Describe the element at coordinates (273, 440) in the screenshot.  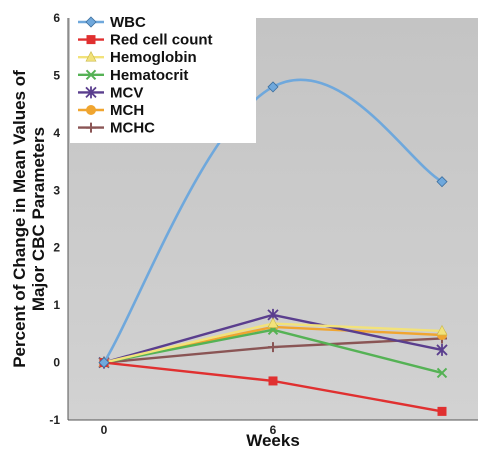
I see `x-axis-title: Weeks` at that location.